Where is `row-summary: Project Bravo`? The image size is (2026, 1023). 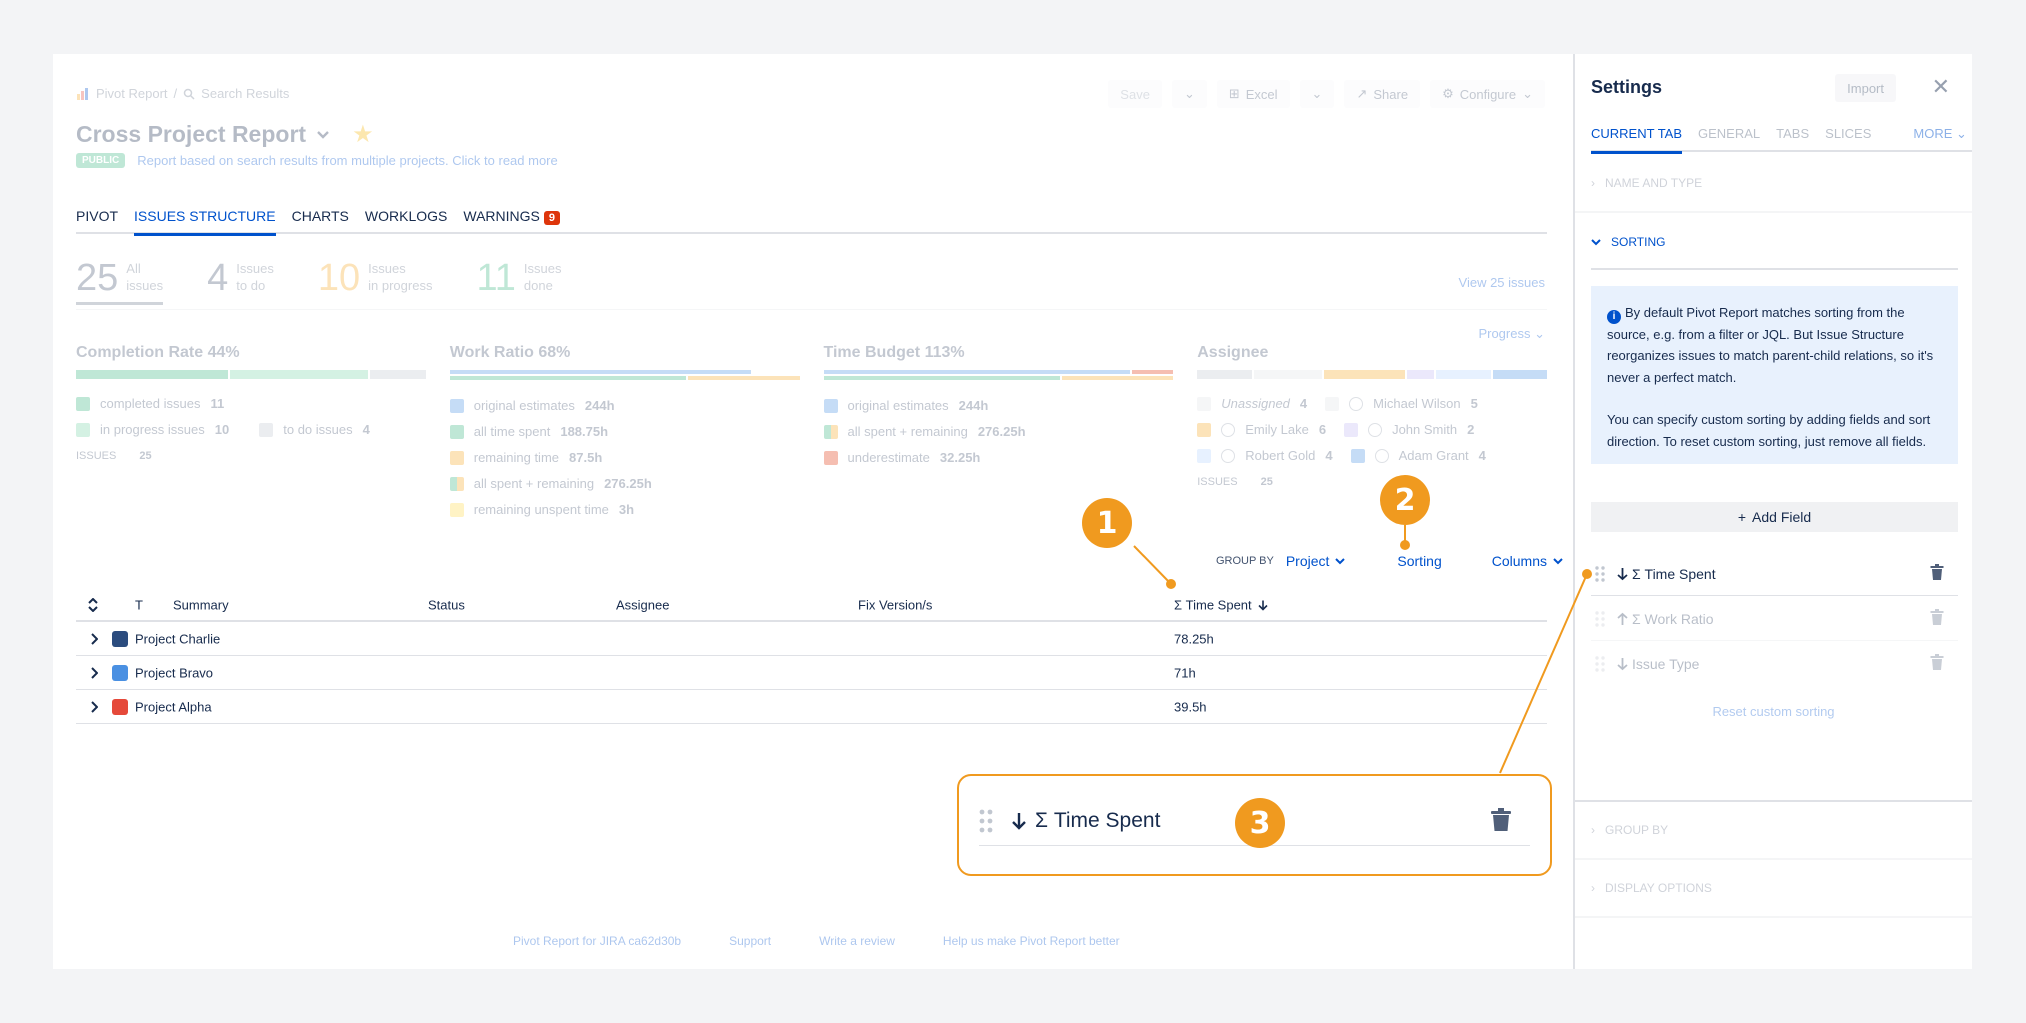 row-summary: Project Bravo is located at coordinates (174, 672).